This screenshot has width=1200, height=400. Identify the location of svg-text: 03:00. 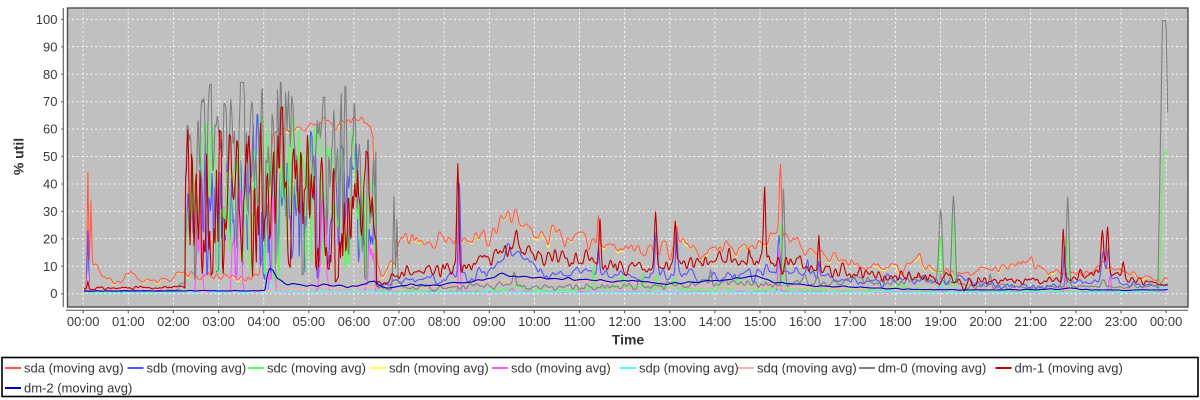
(218, 321).